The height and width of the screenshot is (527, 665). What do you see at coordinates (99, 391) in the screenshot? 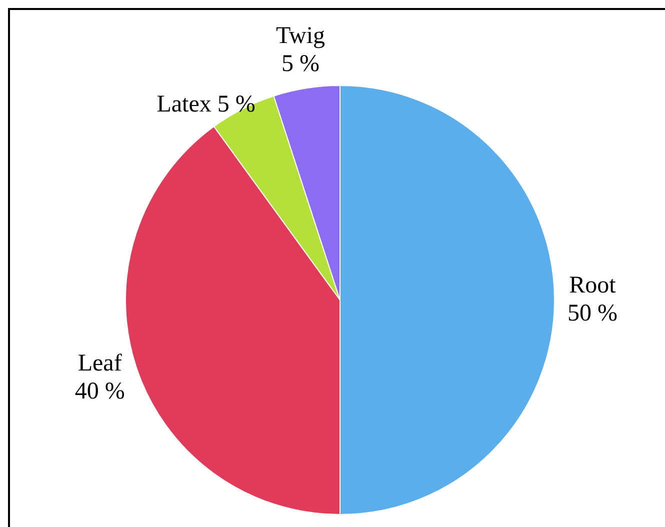
I see `data-label: 40 %` at bounding box center [99, 391].